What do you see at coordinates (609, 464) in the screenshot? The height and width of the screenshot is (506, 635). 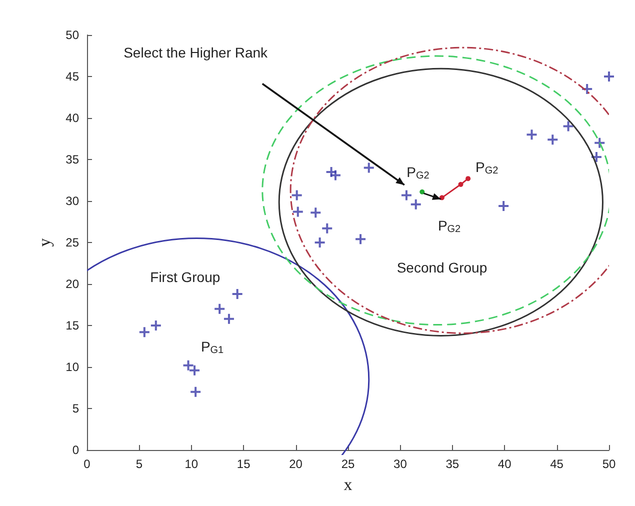 I see `x-tick-label: 50` at bounding box center [609, 464].